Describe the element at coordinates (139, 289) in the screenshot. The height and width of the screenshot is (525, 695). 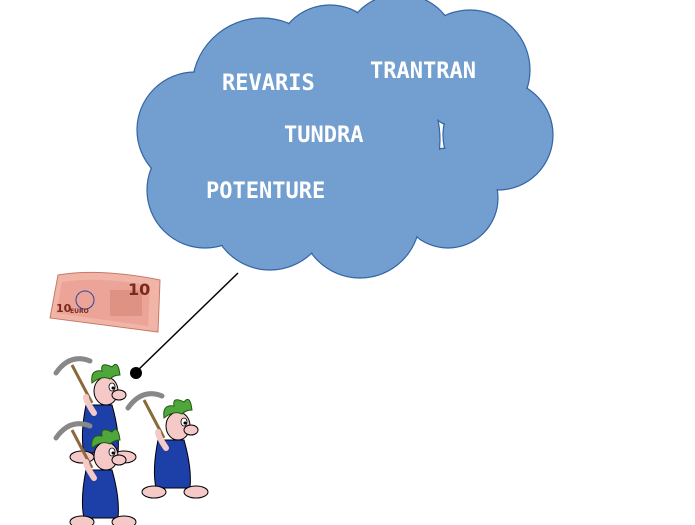
I see `banknote-denomination: 10` at that location.